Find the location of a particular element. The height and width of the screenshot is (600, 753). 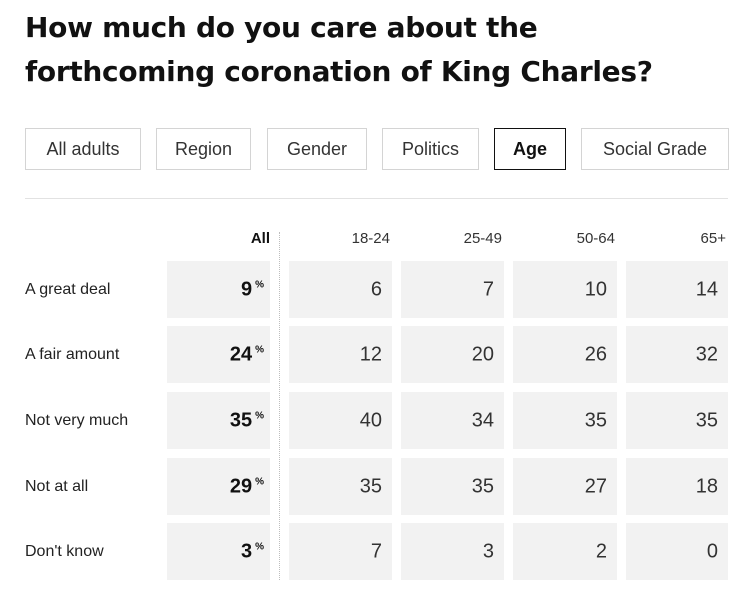

tab-all-adults: All adults is located at coordinates (83, 149).